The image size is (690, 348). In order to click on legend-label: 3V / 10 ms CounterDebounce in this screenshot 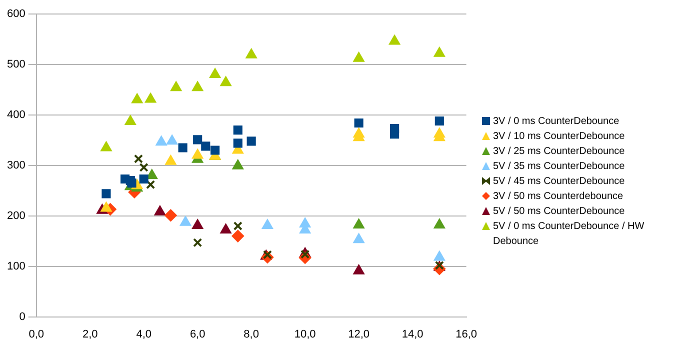, I will do `click(559, 137)`.